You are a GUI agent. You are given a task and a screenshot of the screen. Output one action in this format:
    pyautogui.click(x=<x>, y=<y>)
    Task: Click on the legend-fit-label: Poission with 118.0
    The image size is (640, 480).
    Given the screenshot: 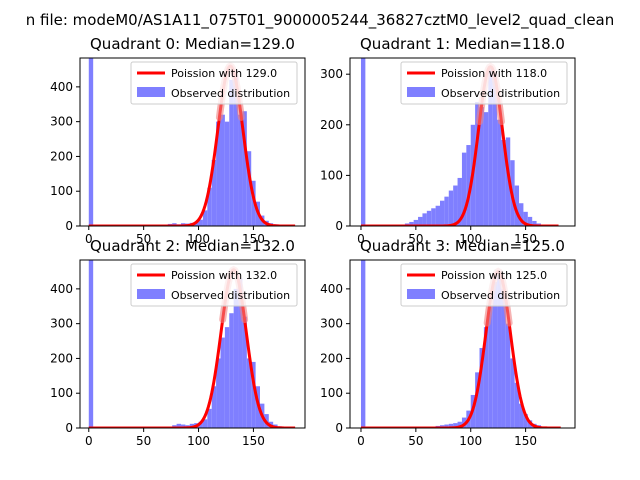 What is the action you would take?
    pyautogui.click(x=494, y=73)
    